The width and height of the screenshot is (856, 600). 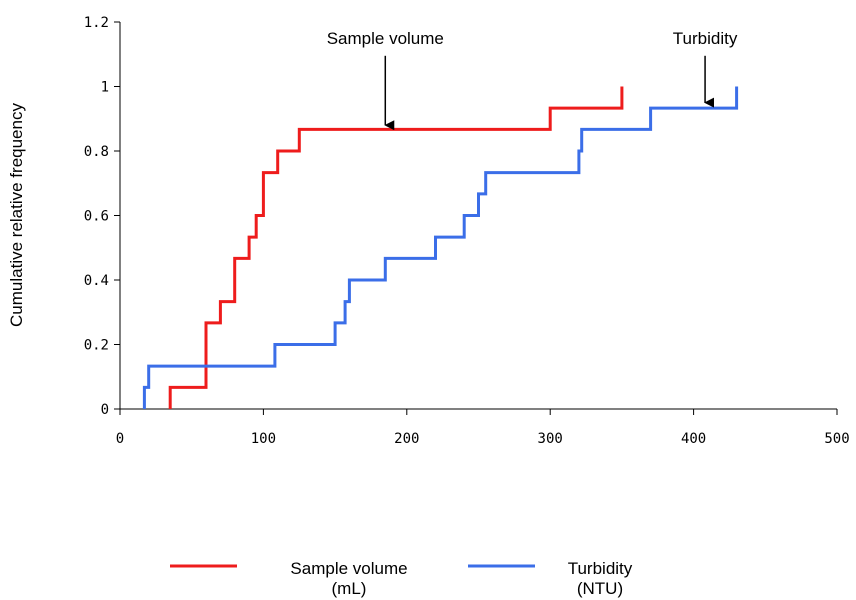 What do you see at coordinates (705, 38) in the screenshot?
I see `annotation-turbidity: Turbidity` at bounding box center [705, 38].